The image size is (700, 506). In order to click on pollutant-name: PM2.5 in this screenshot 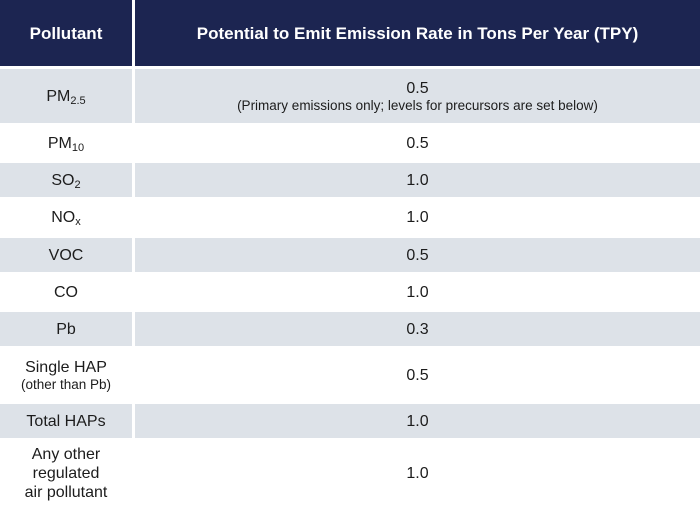, I will do `click(66, 97)`.